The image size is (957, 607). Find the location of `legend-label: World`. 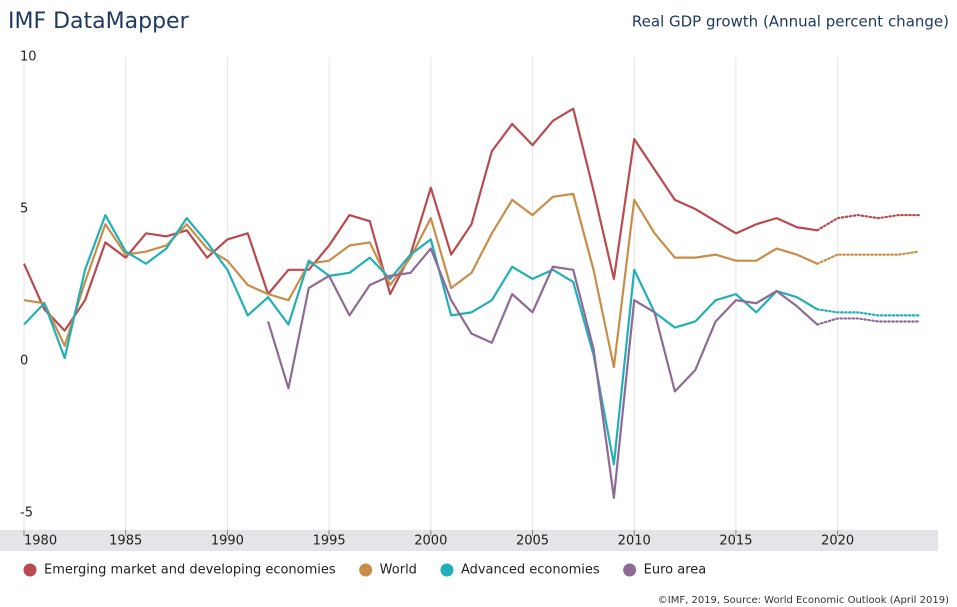

legend-label: World is located at coordinates (398, 570).